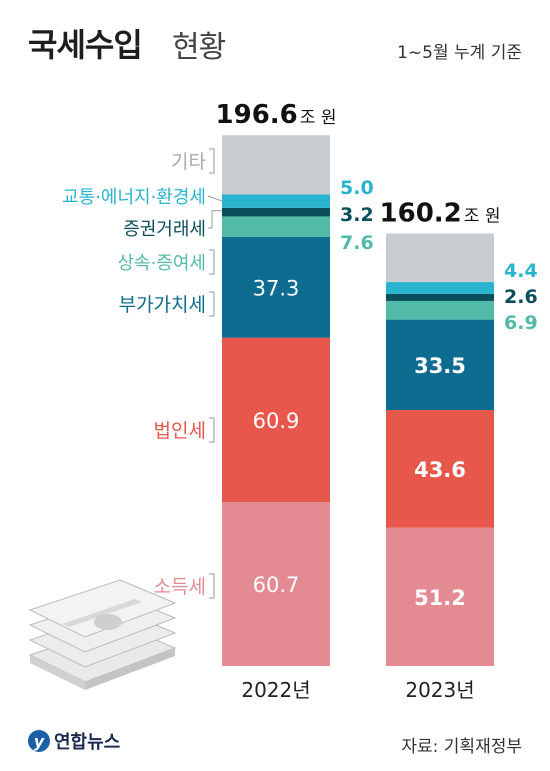 Image resolution: width=550 pixels, height=771 pixels. Describe the element at coordinates (212, 430) in the screenshot. I see `series-bracket-corporate-tax` at that location.